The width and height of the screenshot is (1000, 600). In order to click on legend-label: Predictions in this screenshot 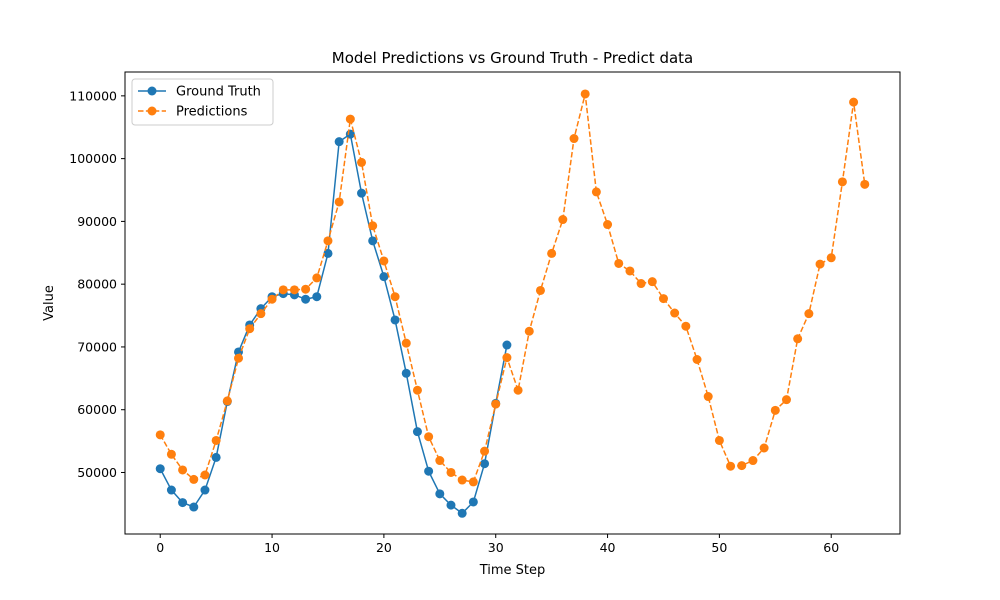, I will do `click(212, 112)`.